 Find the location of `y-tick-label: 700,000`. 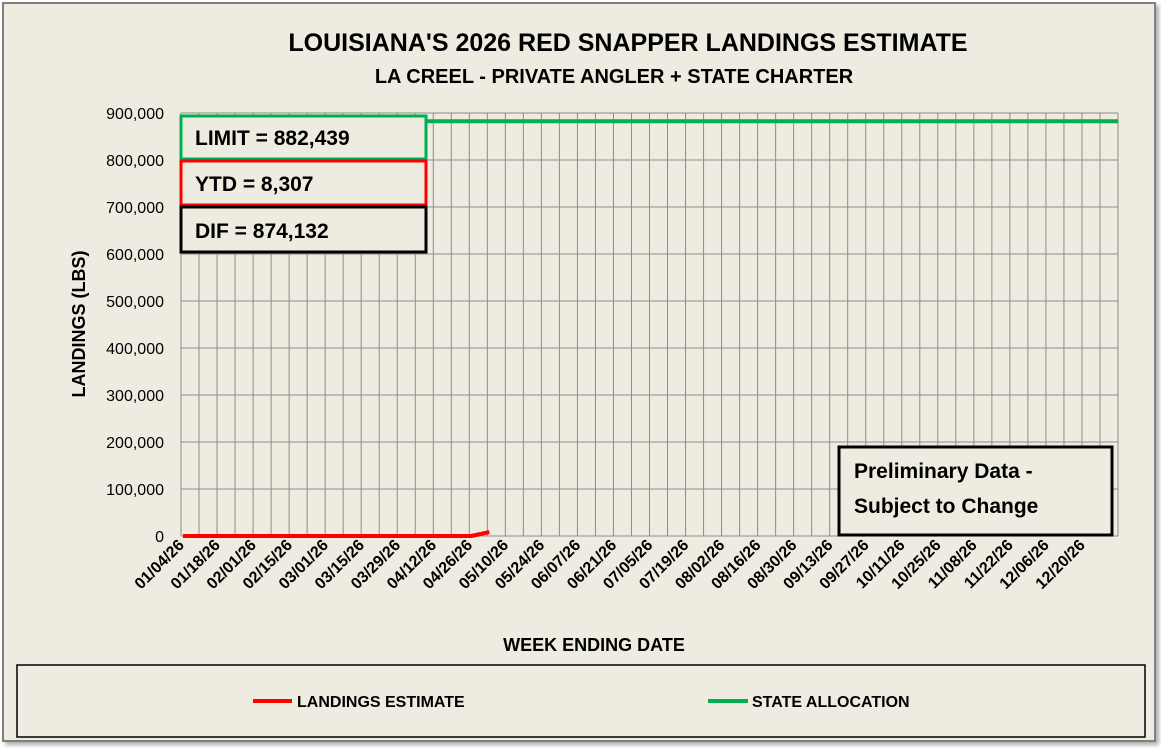

y-tick-label: 700,000 is located at coordinates (135, 208).